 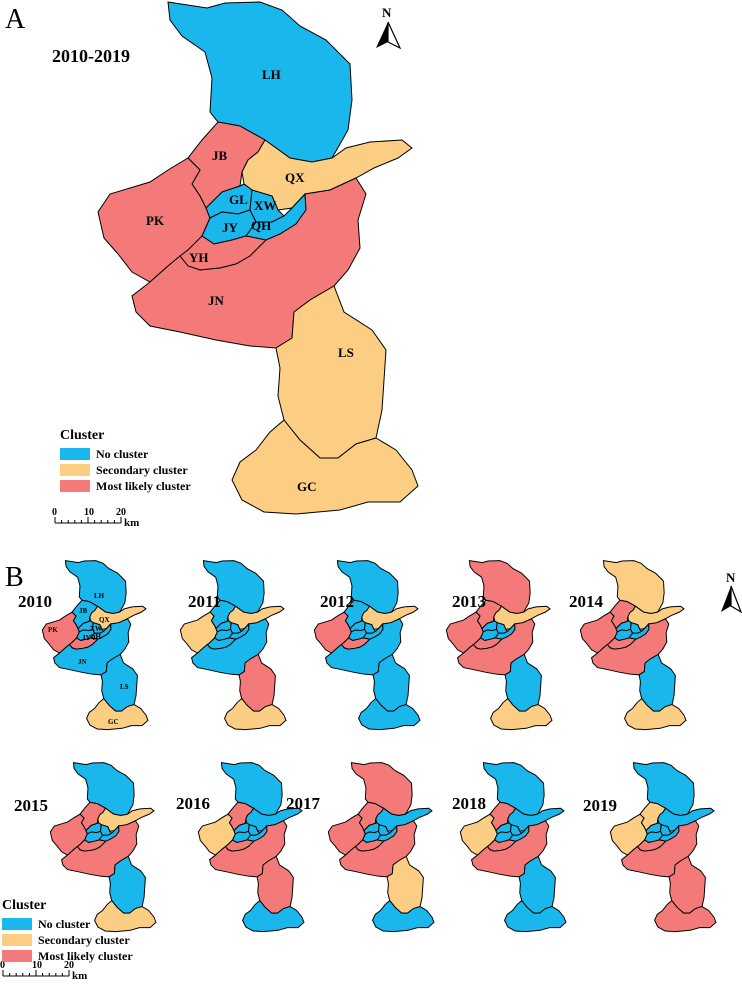 I want to click on mini-map-2011, so click(x=233, y=645).